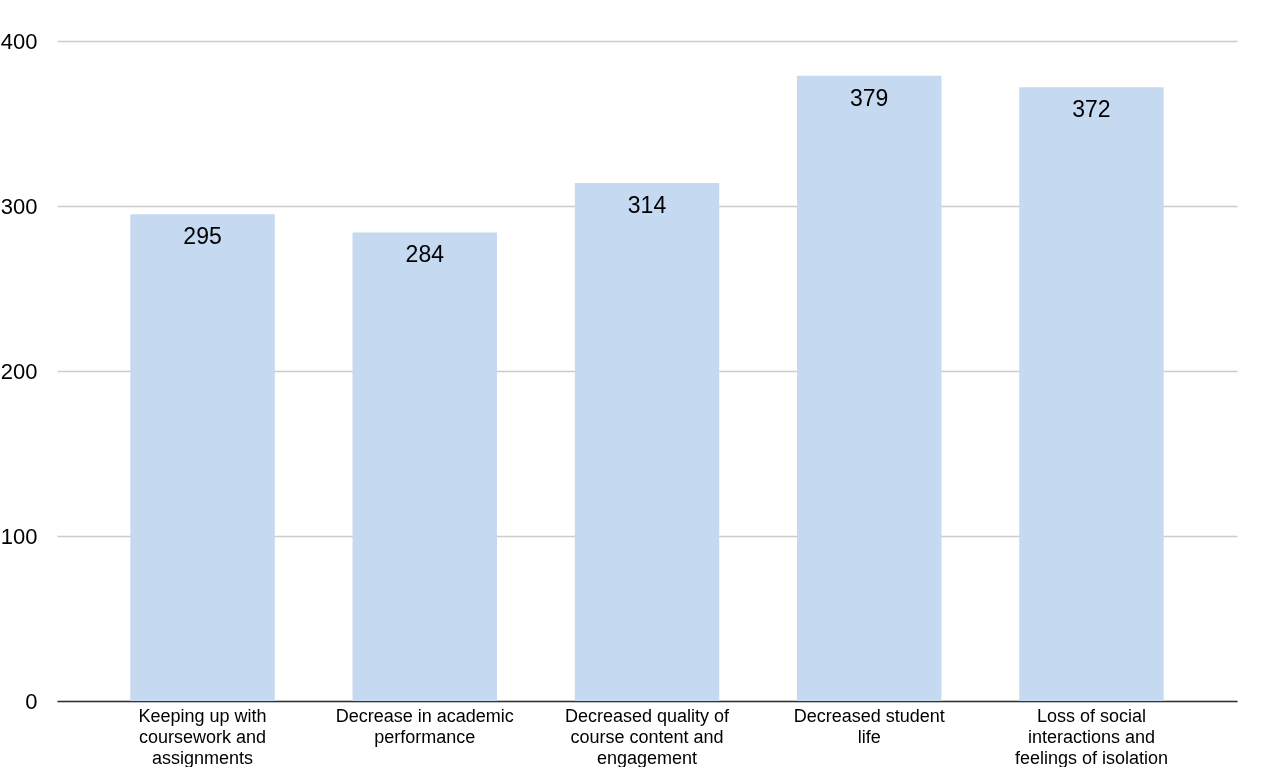 The height and width of the screenshot is (782, 1268). I want to click on x-tick-label: Keeping up with coursework and assignments, so click(202, 736).